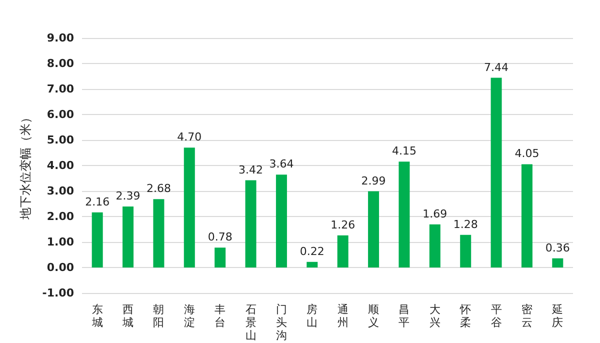 Image resolution: width=600 pixels, height=343 pixels. I want to click on data-label: 2.39, so click(128, 196).